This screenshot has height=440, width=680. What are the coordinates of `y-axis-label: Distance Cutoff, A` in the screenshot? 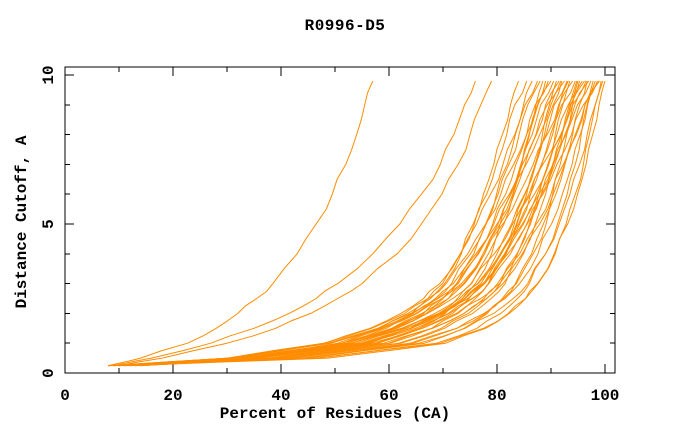 It's located at (22, 221).